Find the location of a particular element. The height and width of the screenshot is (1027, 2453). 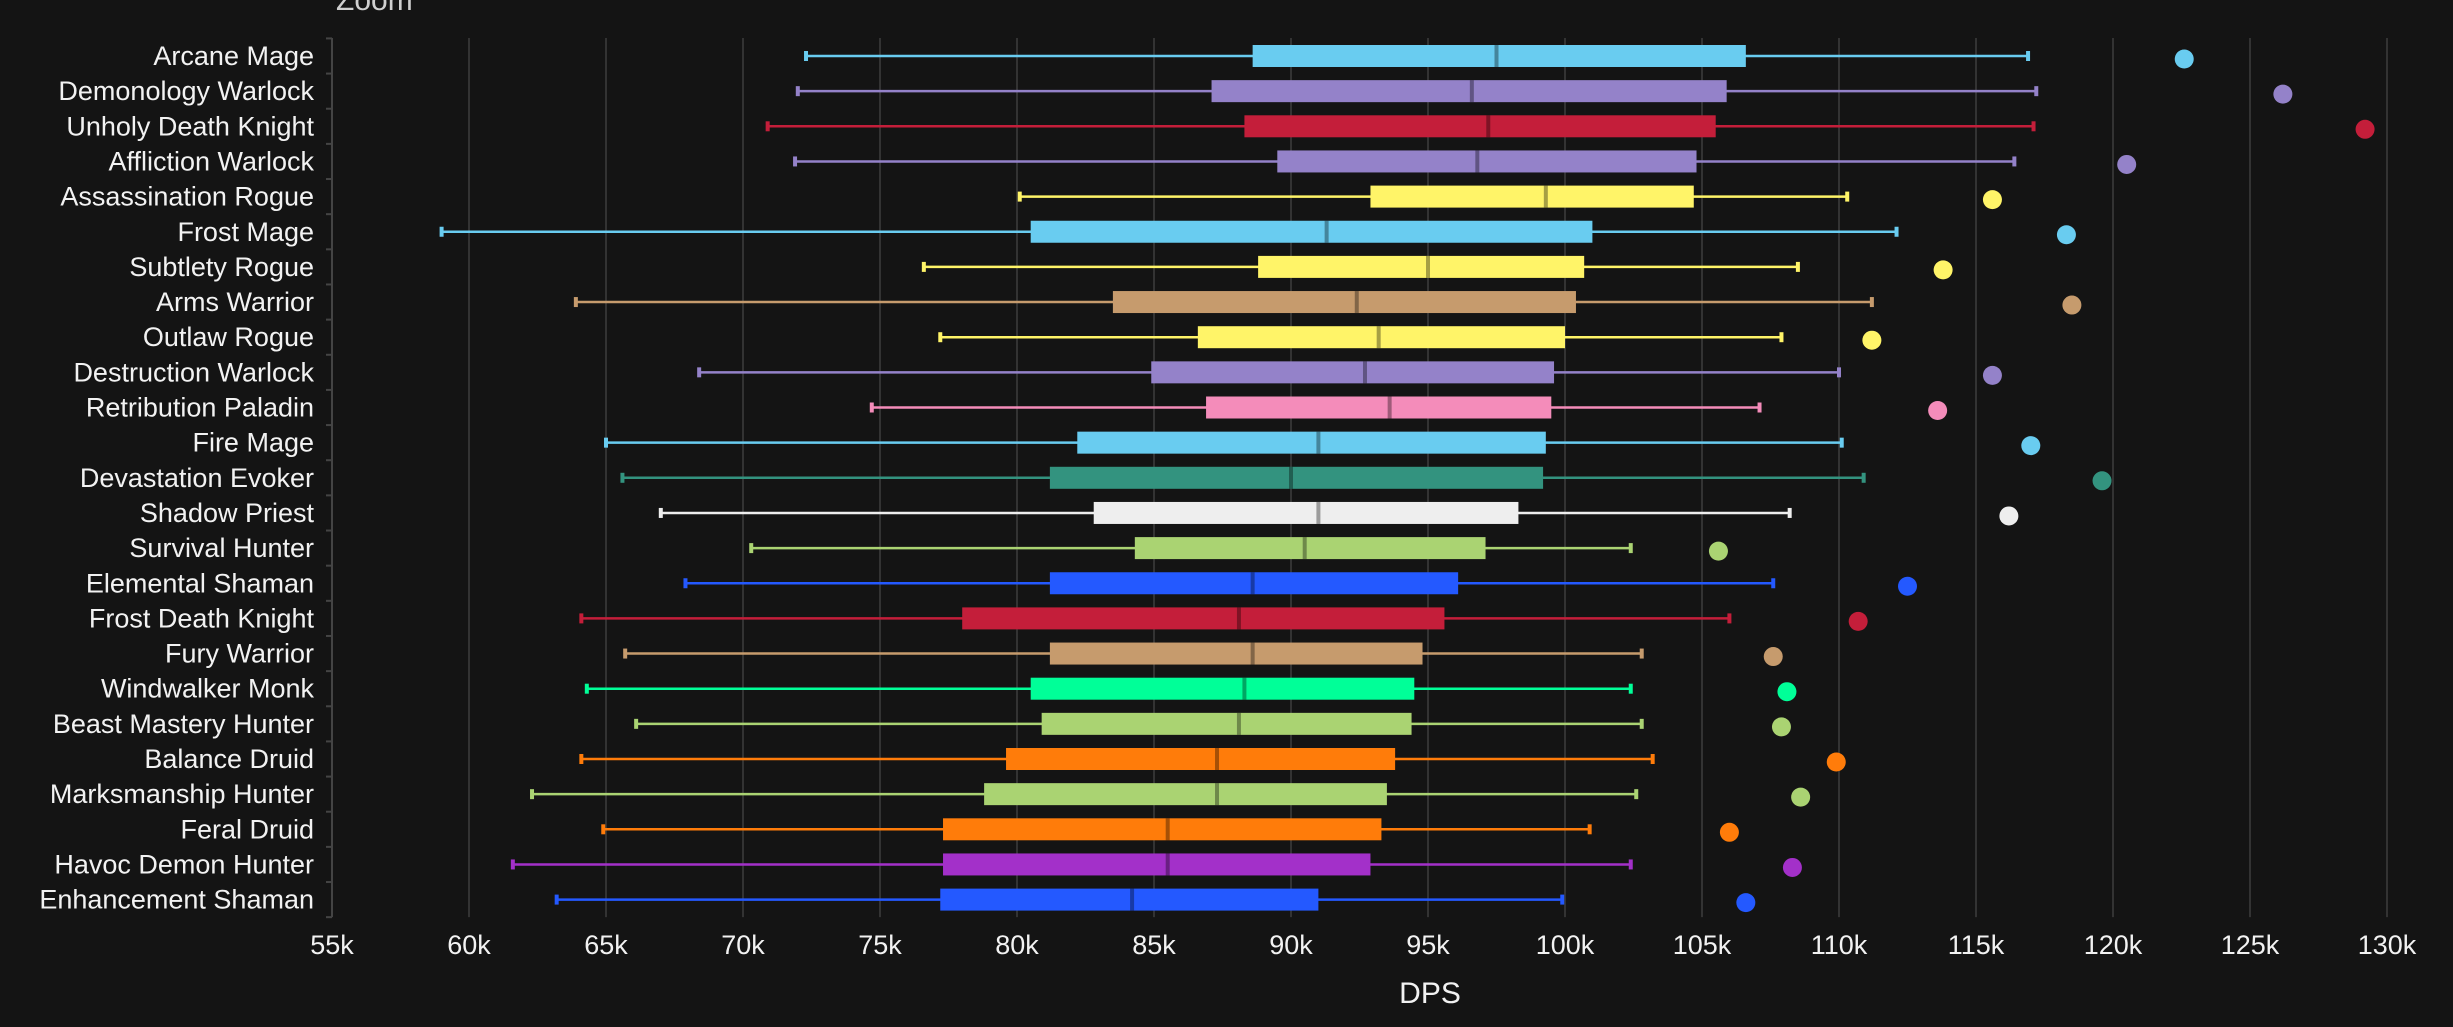

x-tick-label: 90k is located at coordinates (1291, 945).